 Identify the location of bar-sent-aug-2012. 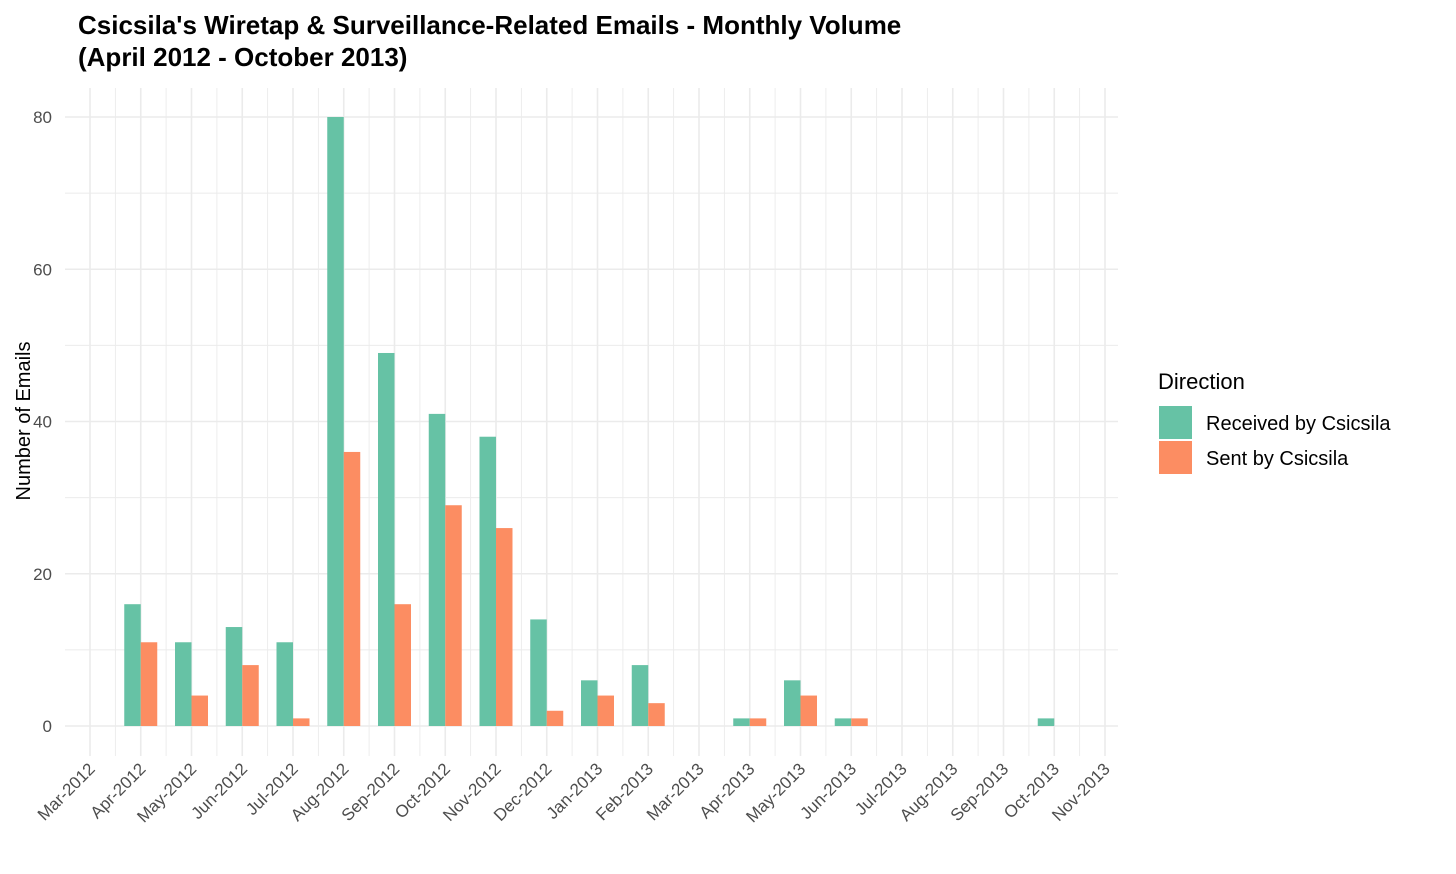
(352, 588).